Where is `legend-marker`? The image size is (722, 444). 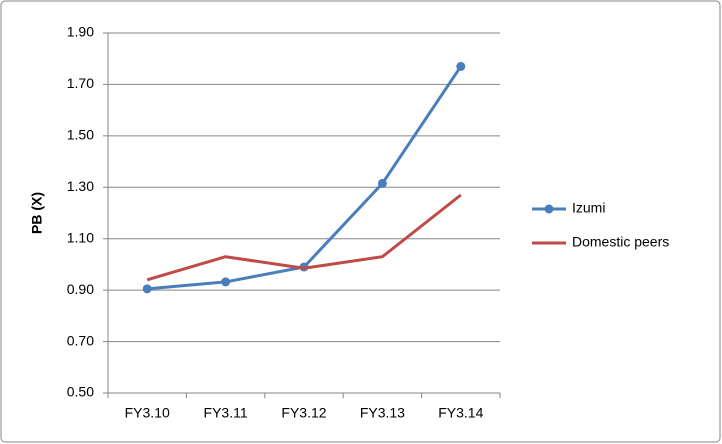
legend-marker is located at coordinates (549, 209).